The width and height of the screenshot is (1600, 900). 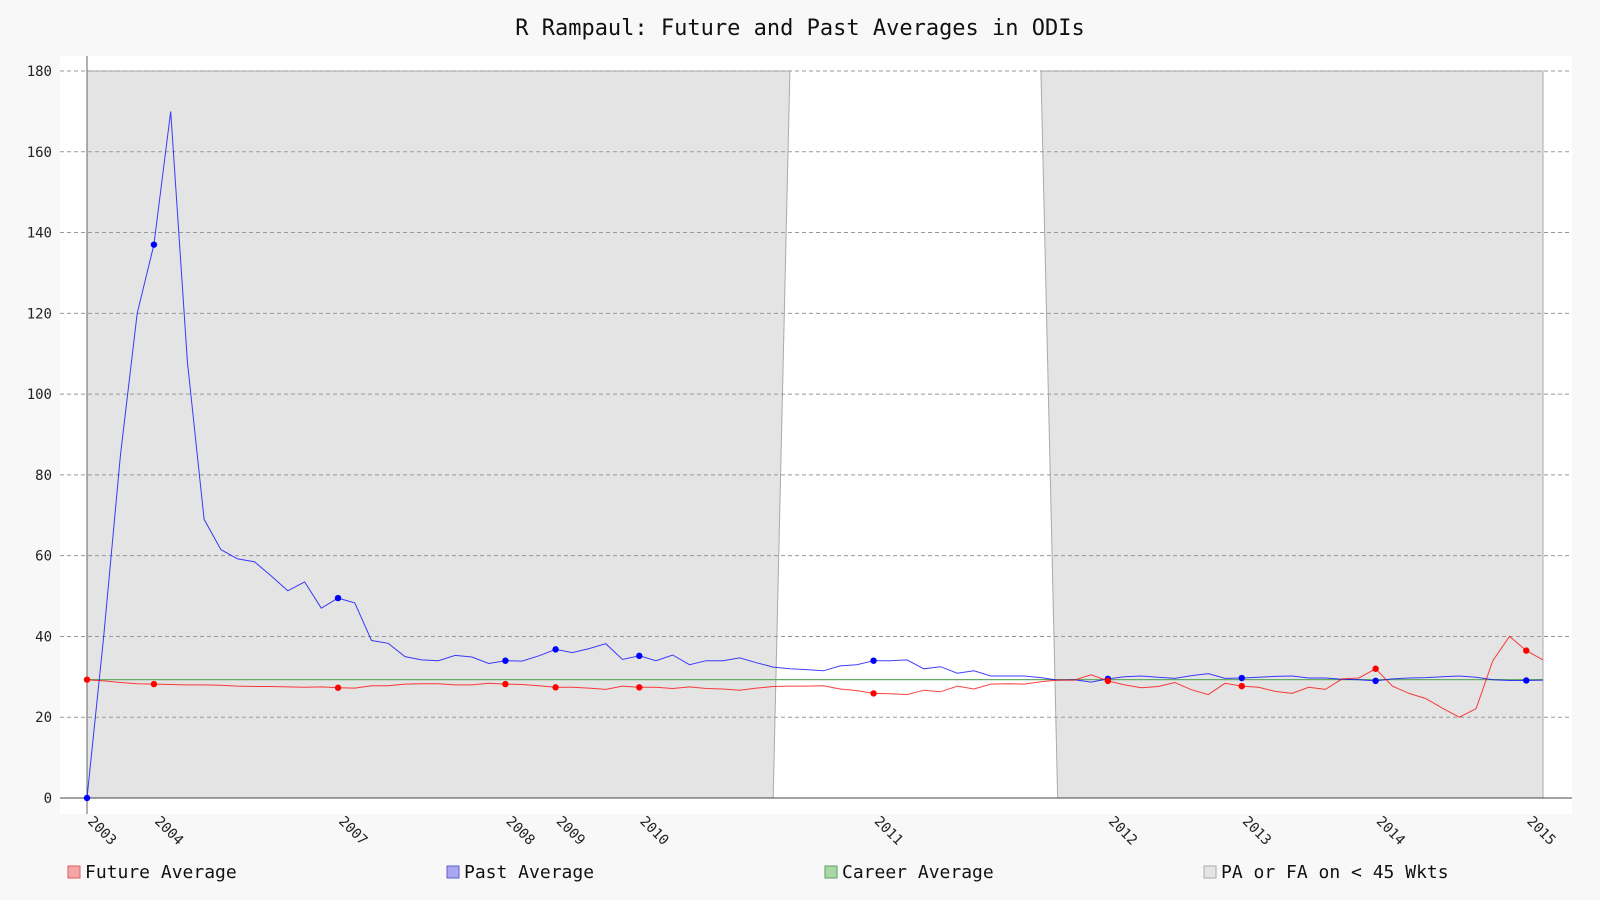 I want to click on legend-item-pa-or-fa-low-wkts: PA or FA on < 45 Wkts, so click(x=1326, y=872).